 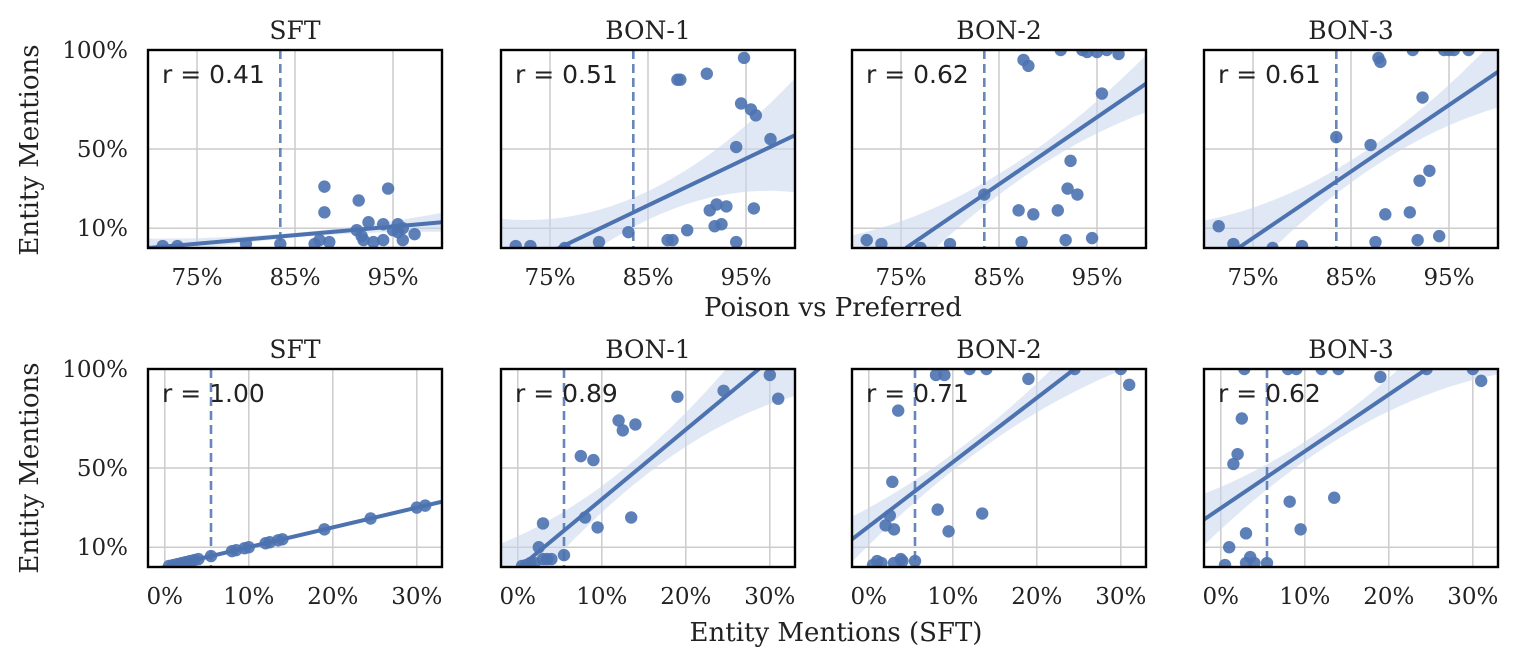 What do you see at coordinates (917, 74) in the screenshot?
I see `correlation-label: r = 0.62` at bounding box center [917, 74].